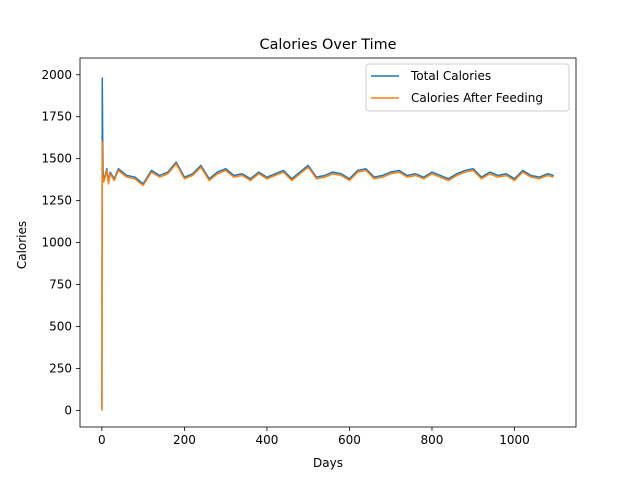 The image size is (640, 484). I want to click on legend-label-2: Calories After Feeding, so click(477, 98).